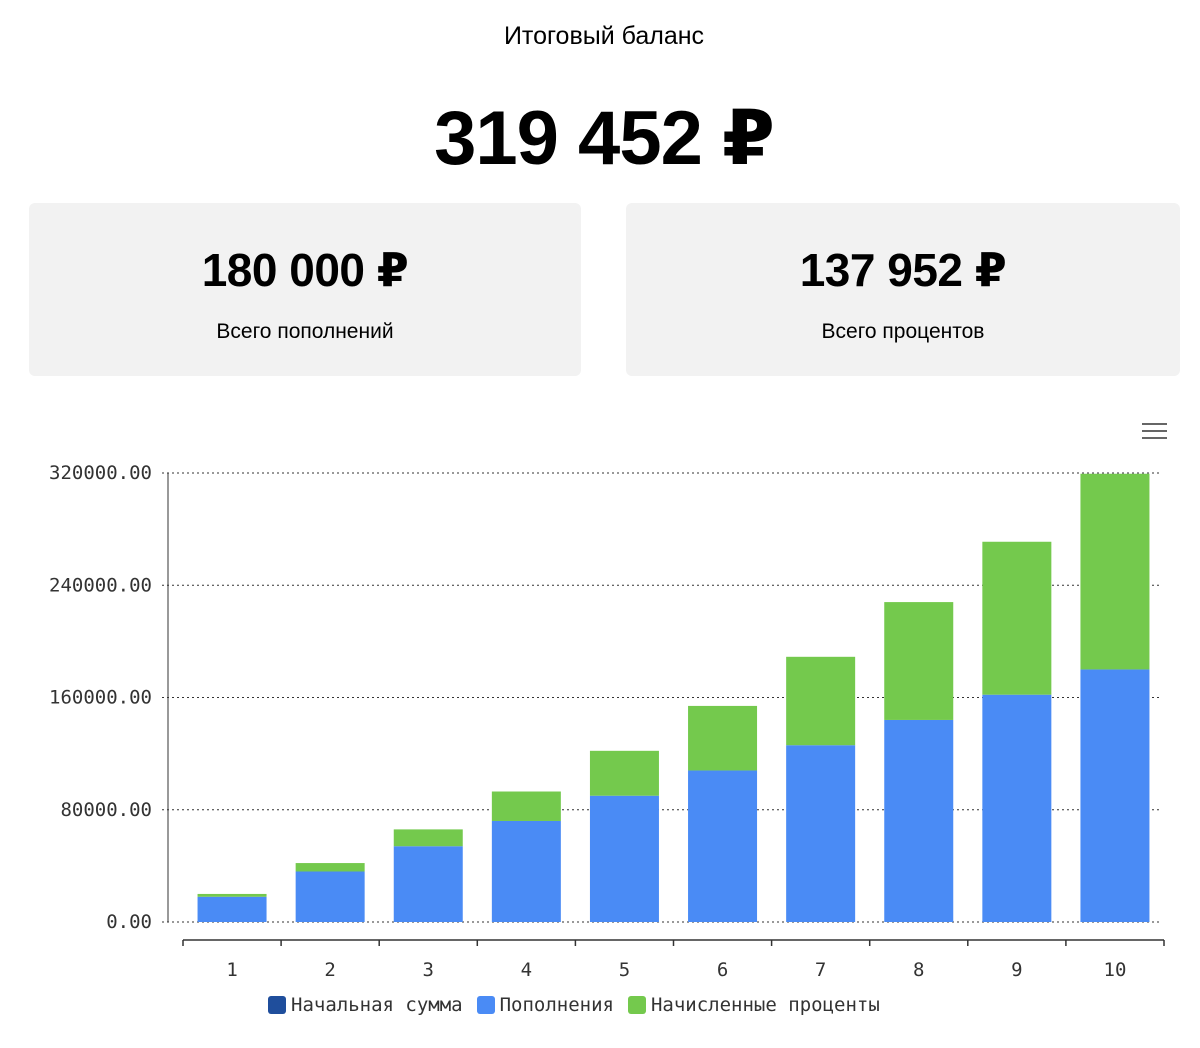  What do you see at coordinates (100, 698) in the screenshot?
I see `y-tick-label: 160000.00` at bounding box center [100, 698].